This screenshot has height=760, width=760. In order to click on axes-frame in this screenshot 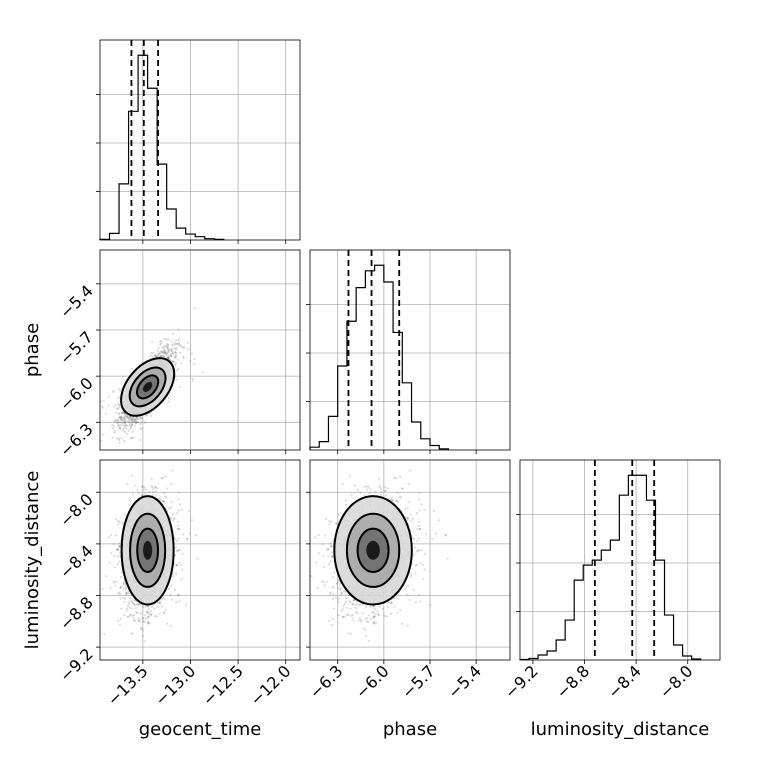, I will do `click(410, 350)`.